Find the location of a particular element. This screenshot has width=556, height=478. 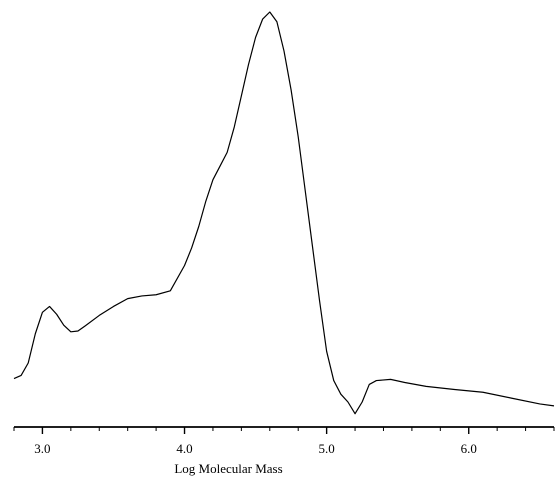

x-tick-labels: 3.0 4.0 5.0 6.0 is located at coordinates (255, 448).